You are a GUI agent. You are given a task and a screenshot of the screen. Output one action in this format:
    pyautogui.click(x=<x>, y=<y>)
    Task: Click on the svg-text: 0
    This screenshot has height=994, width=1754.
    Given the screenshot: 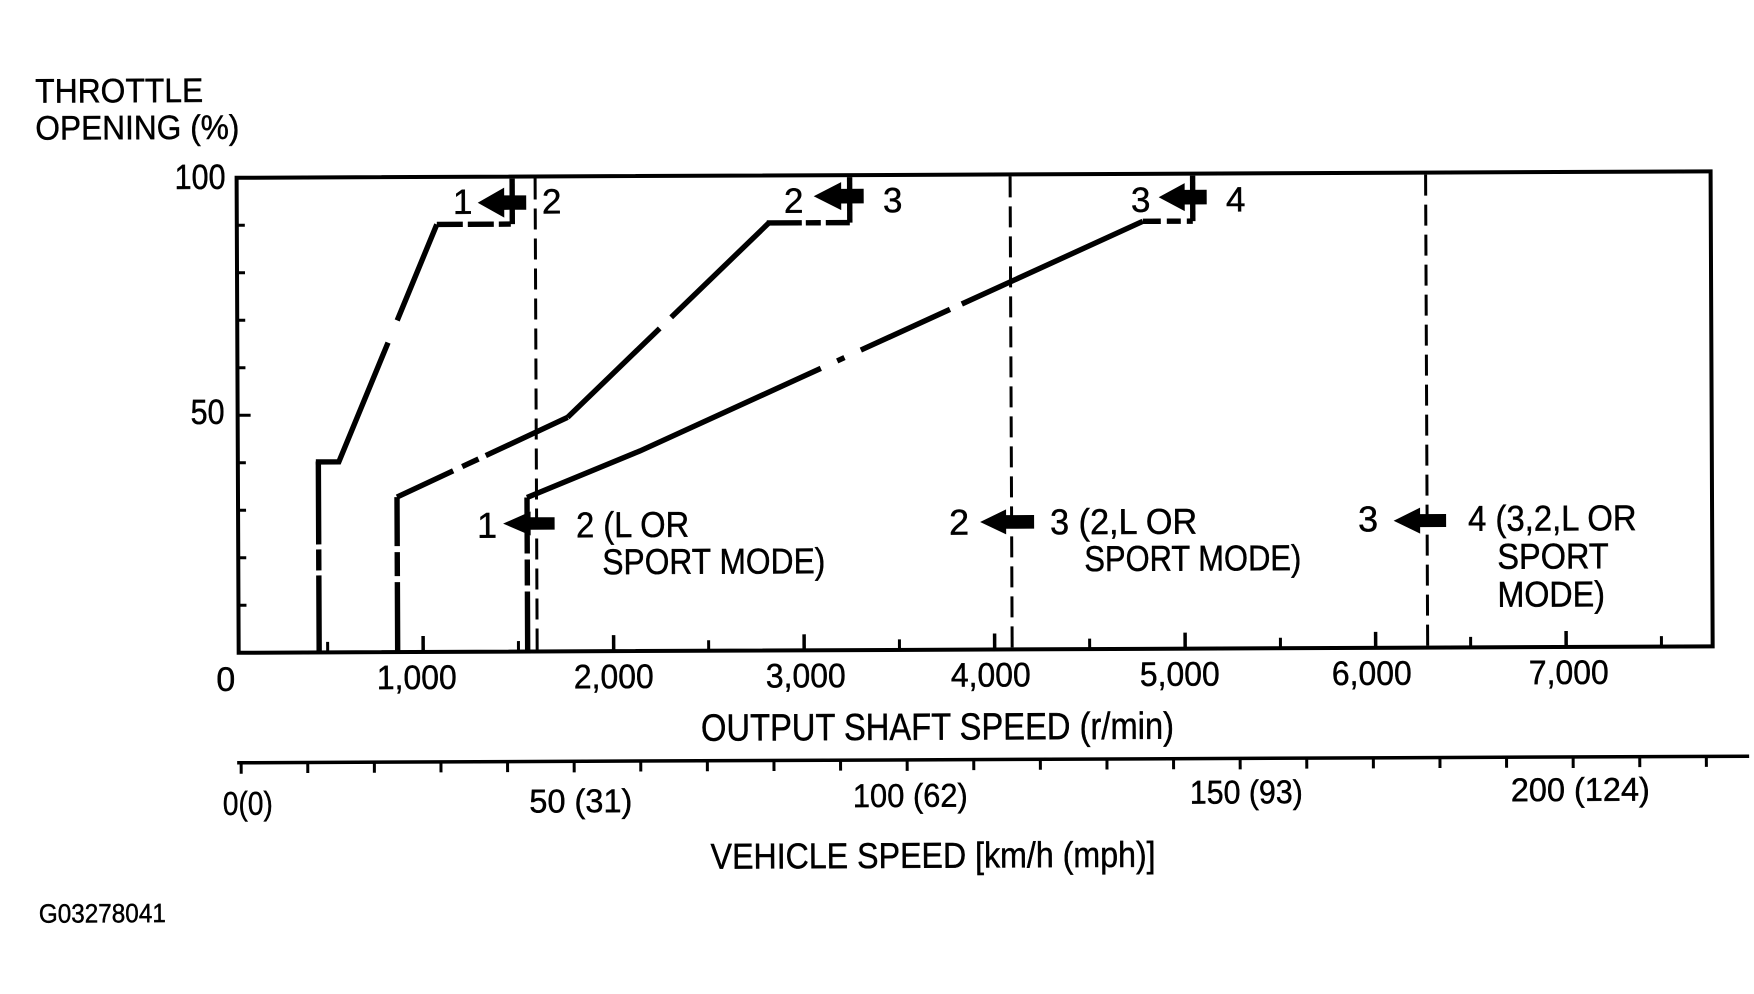 What is the action you would take?
    pyautogui.click(x=225, y=680)
    